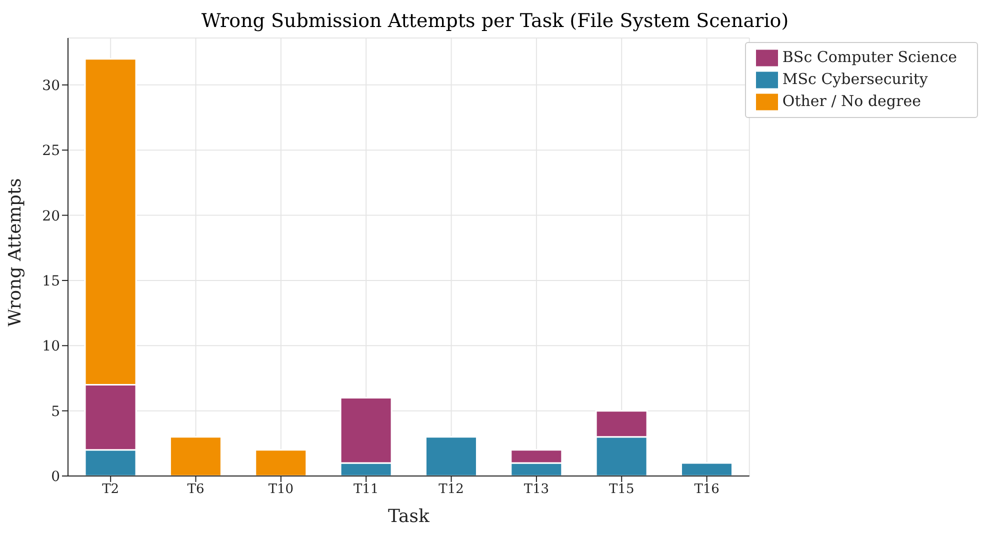 The width and height of the screenshot is (982, 542). Describe the element at coordinates (869, 57) in the screenshot. I see `legend-label: BSc Computer Science` at that location.